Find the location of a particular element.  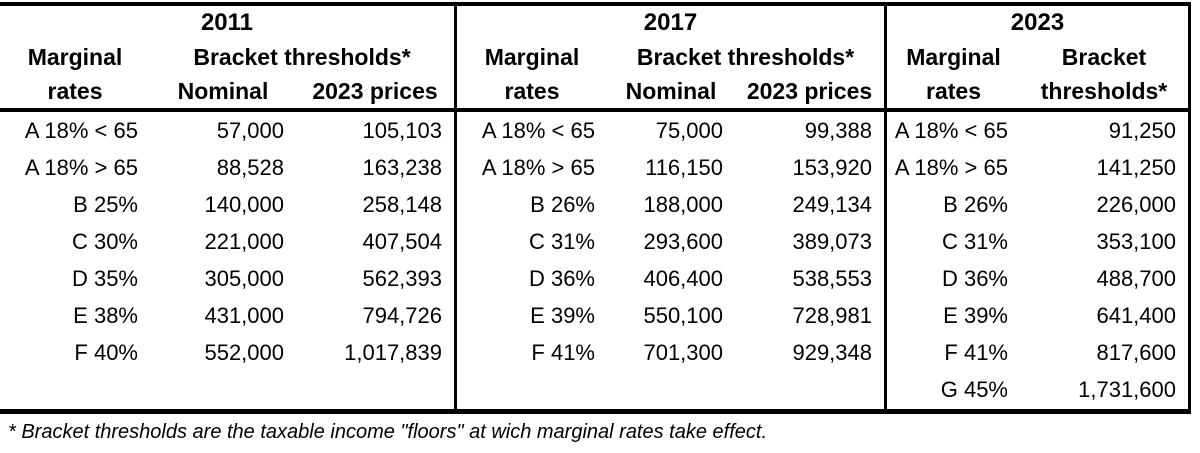

table-row: A 18% > 65 88,528 163,238 is located at coordinates (227, 167).